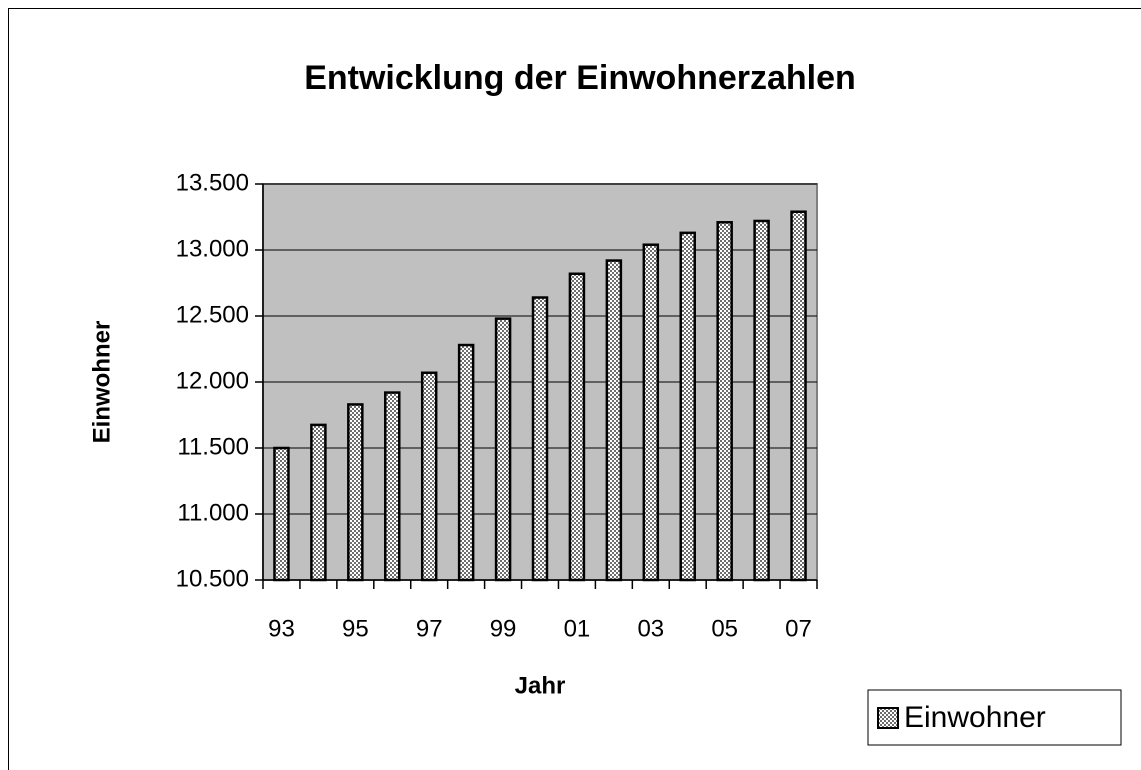 The height and width of the screenshot is (770, 1141). I want to click on y-tick-label: 12.000, so click(212, 380).